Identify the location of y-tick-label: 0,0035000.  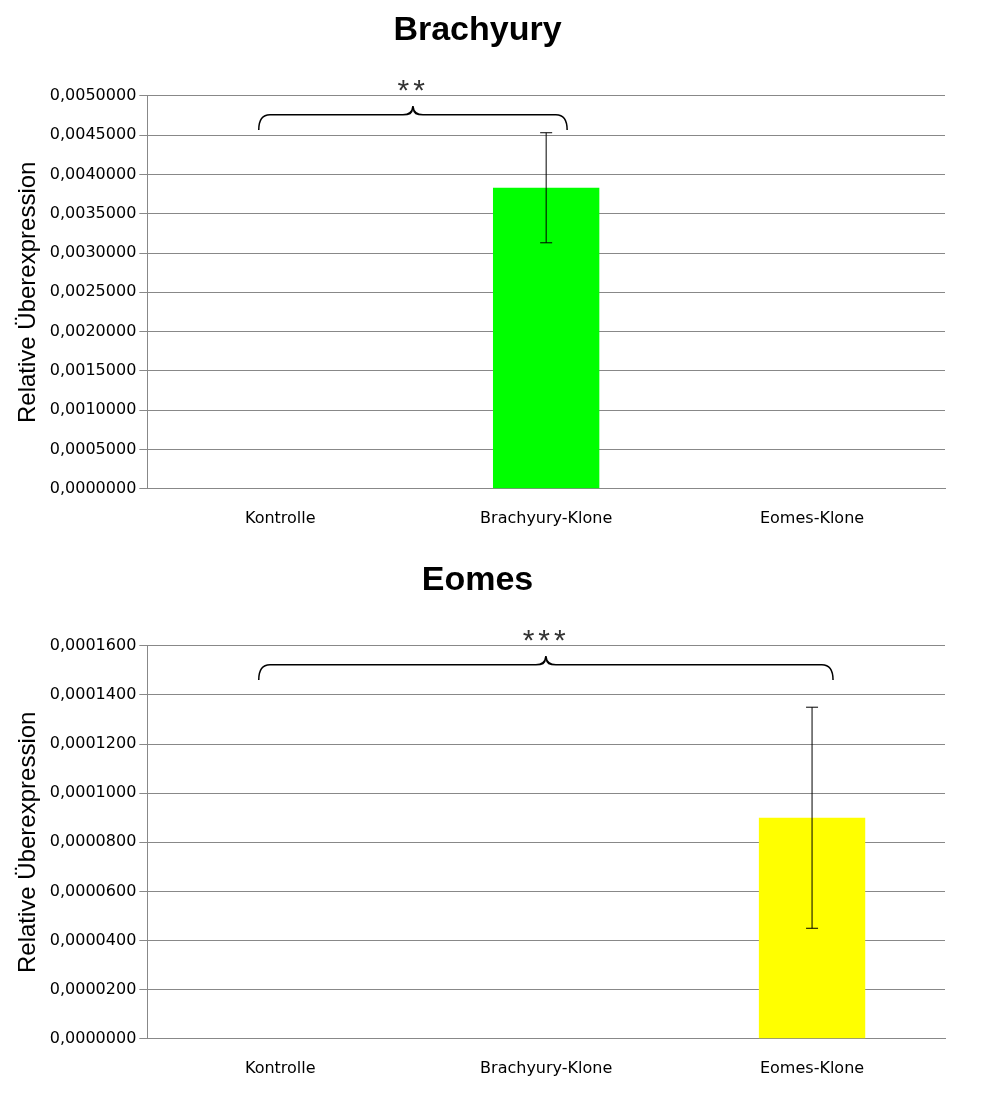
(93, 212).